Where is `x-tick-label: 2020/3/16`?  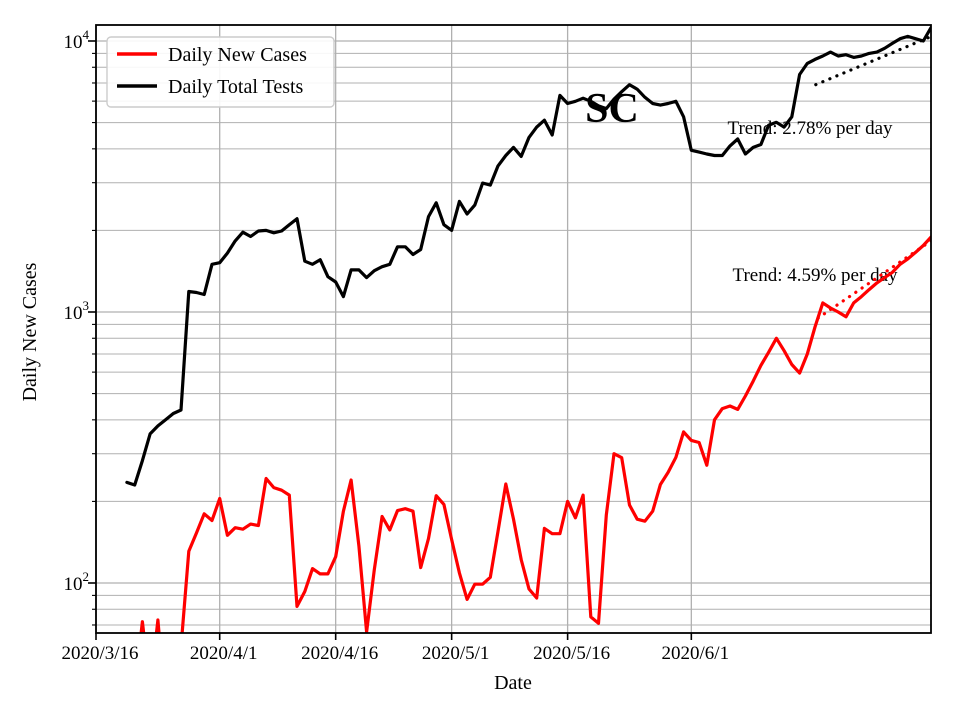
x-tick-label: 2020/3/16 is located at coordinates (99, 653).